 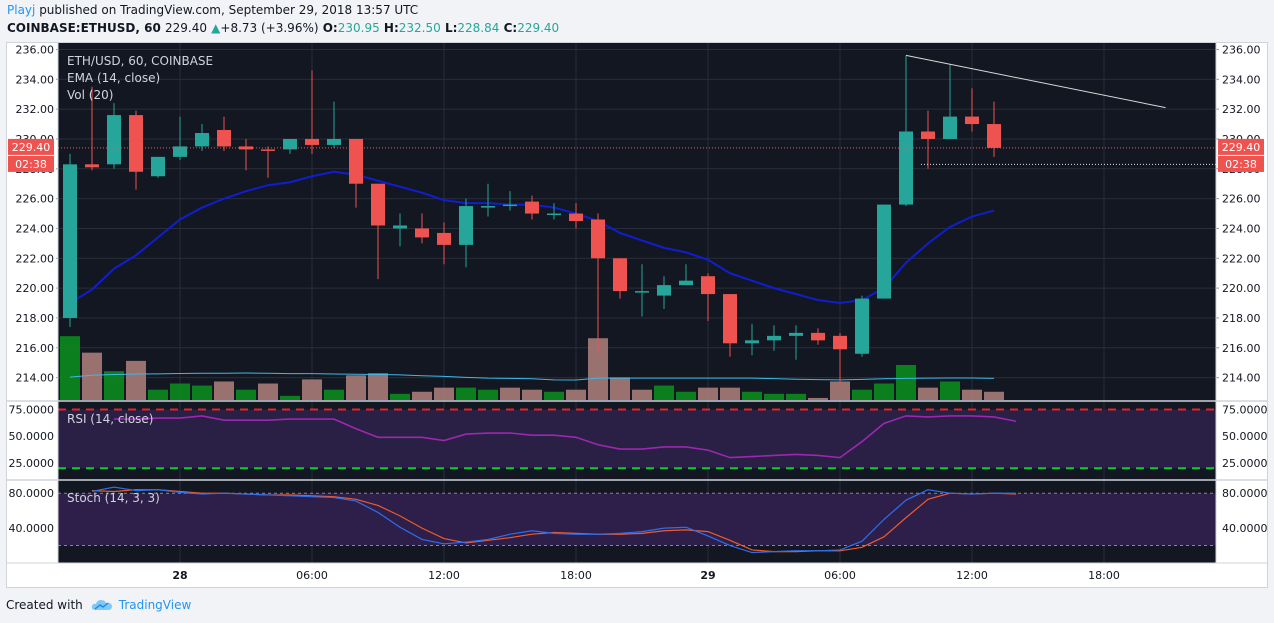 I want to click on time-tick-label: 28, so click(x=179, y=575).